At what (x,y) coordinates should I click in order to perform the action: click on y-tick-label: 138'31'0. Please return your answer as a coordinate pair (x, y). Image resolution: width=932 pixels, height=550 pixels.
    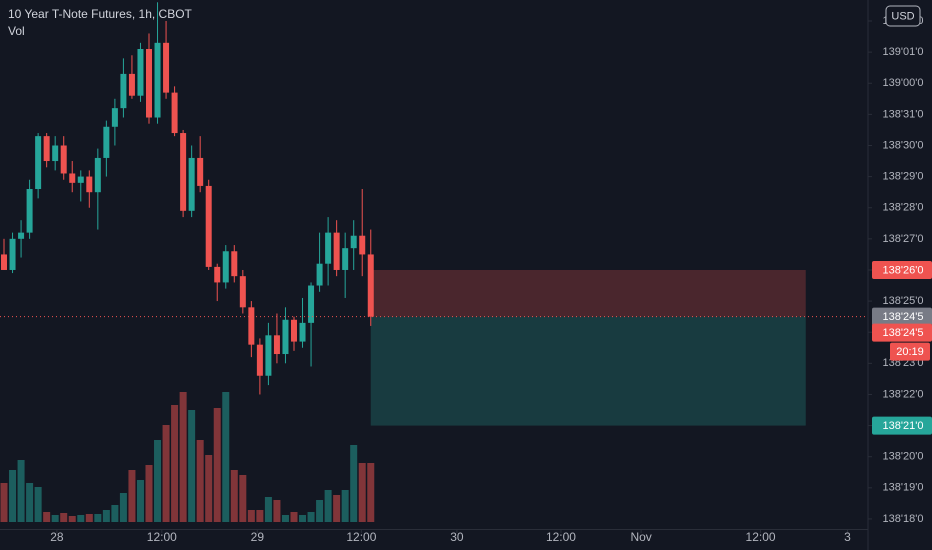
    Looking at the image, I should click on (903, 114).